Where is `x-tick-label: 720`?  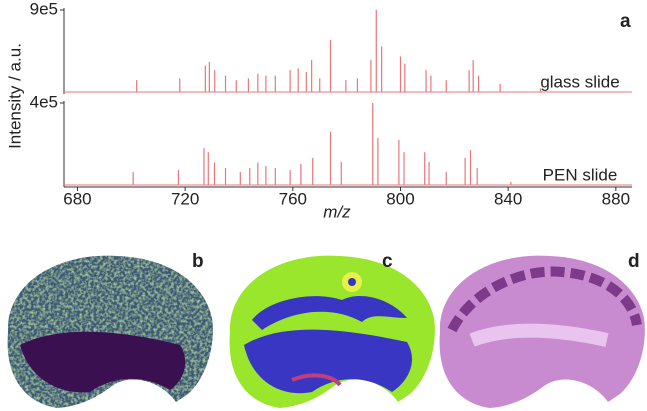 x-tick-label: 720 is located at coordinates (185, 198).